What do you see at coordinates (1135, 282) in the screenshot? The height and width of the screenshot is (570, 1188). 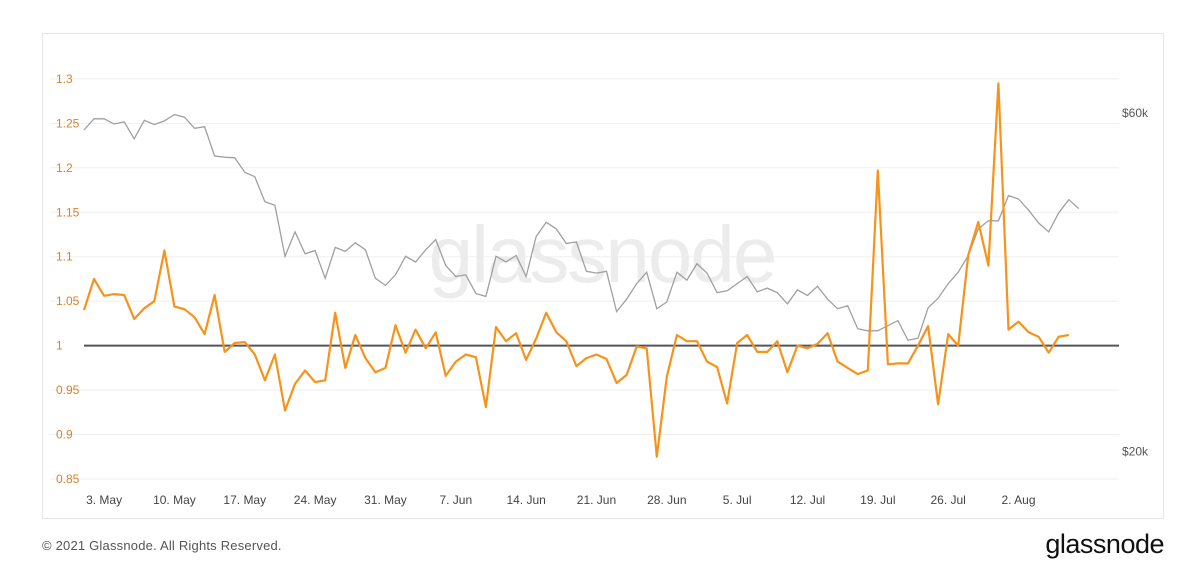 I see `right-axis: $20k $60k` at bounding box center [1135, 282].